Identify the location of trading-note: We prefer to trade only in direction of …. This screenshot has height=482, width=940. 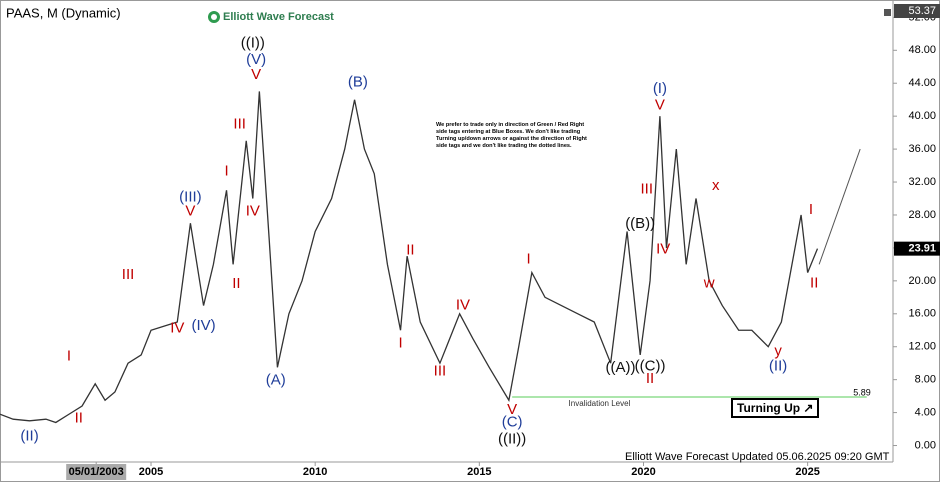
(511, 135).